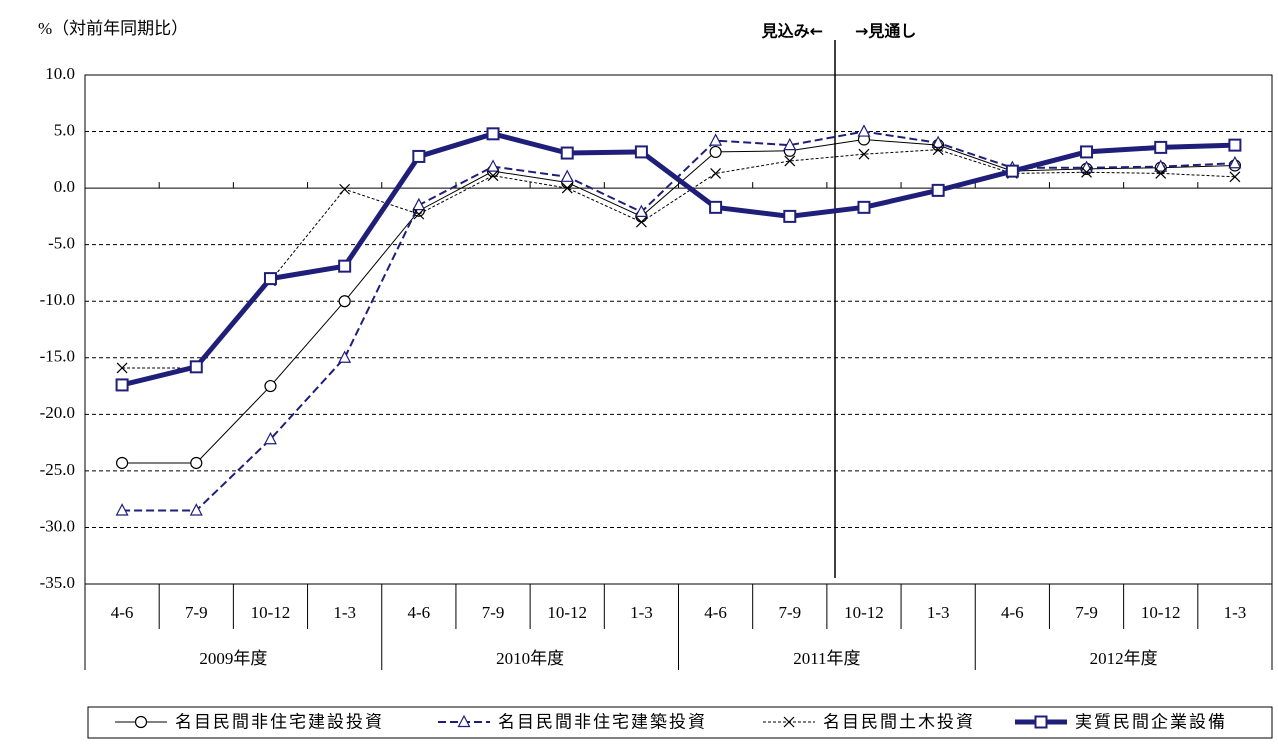 The width and height of the screenshot is (1278, 749). What do you see at coordinates (57, 469) in the screenshot?
I see `y-tick-label: -25.0` at bounding box center [57, 469].